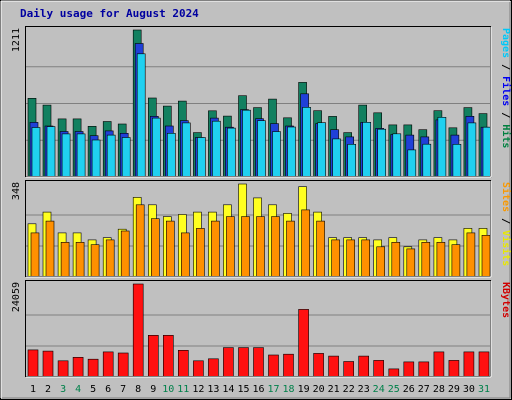 The image size is (512, 400). What do you see at coordinates (439, 389) in the screenshot?
I see `day-label-28: 28` at bounding box center [439, 389].